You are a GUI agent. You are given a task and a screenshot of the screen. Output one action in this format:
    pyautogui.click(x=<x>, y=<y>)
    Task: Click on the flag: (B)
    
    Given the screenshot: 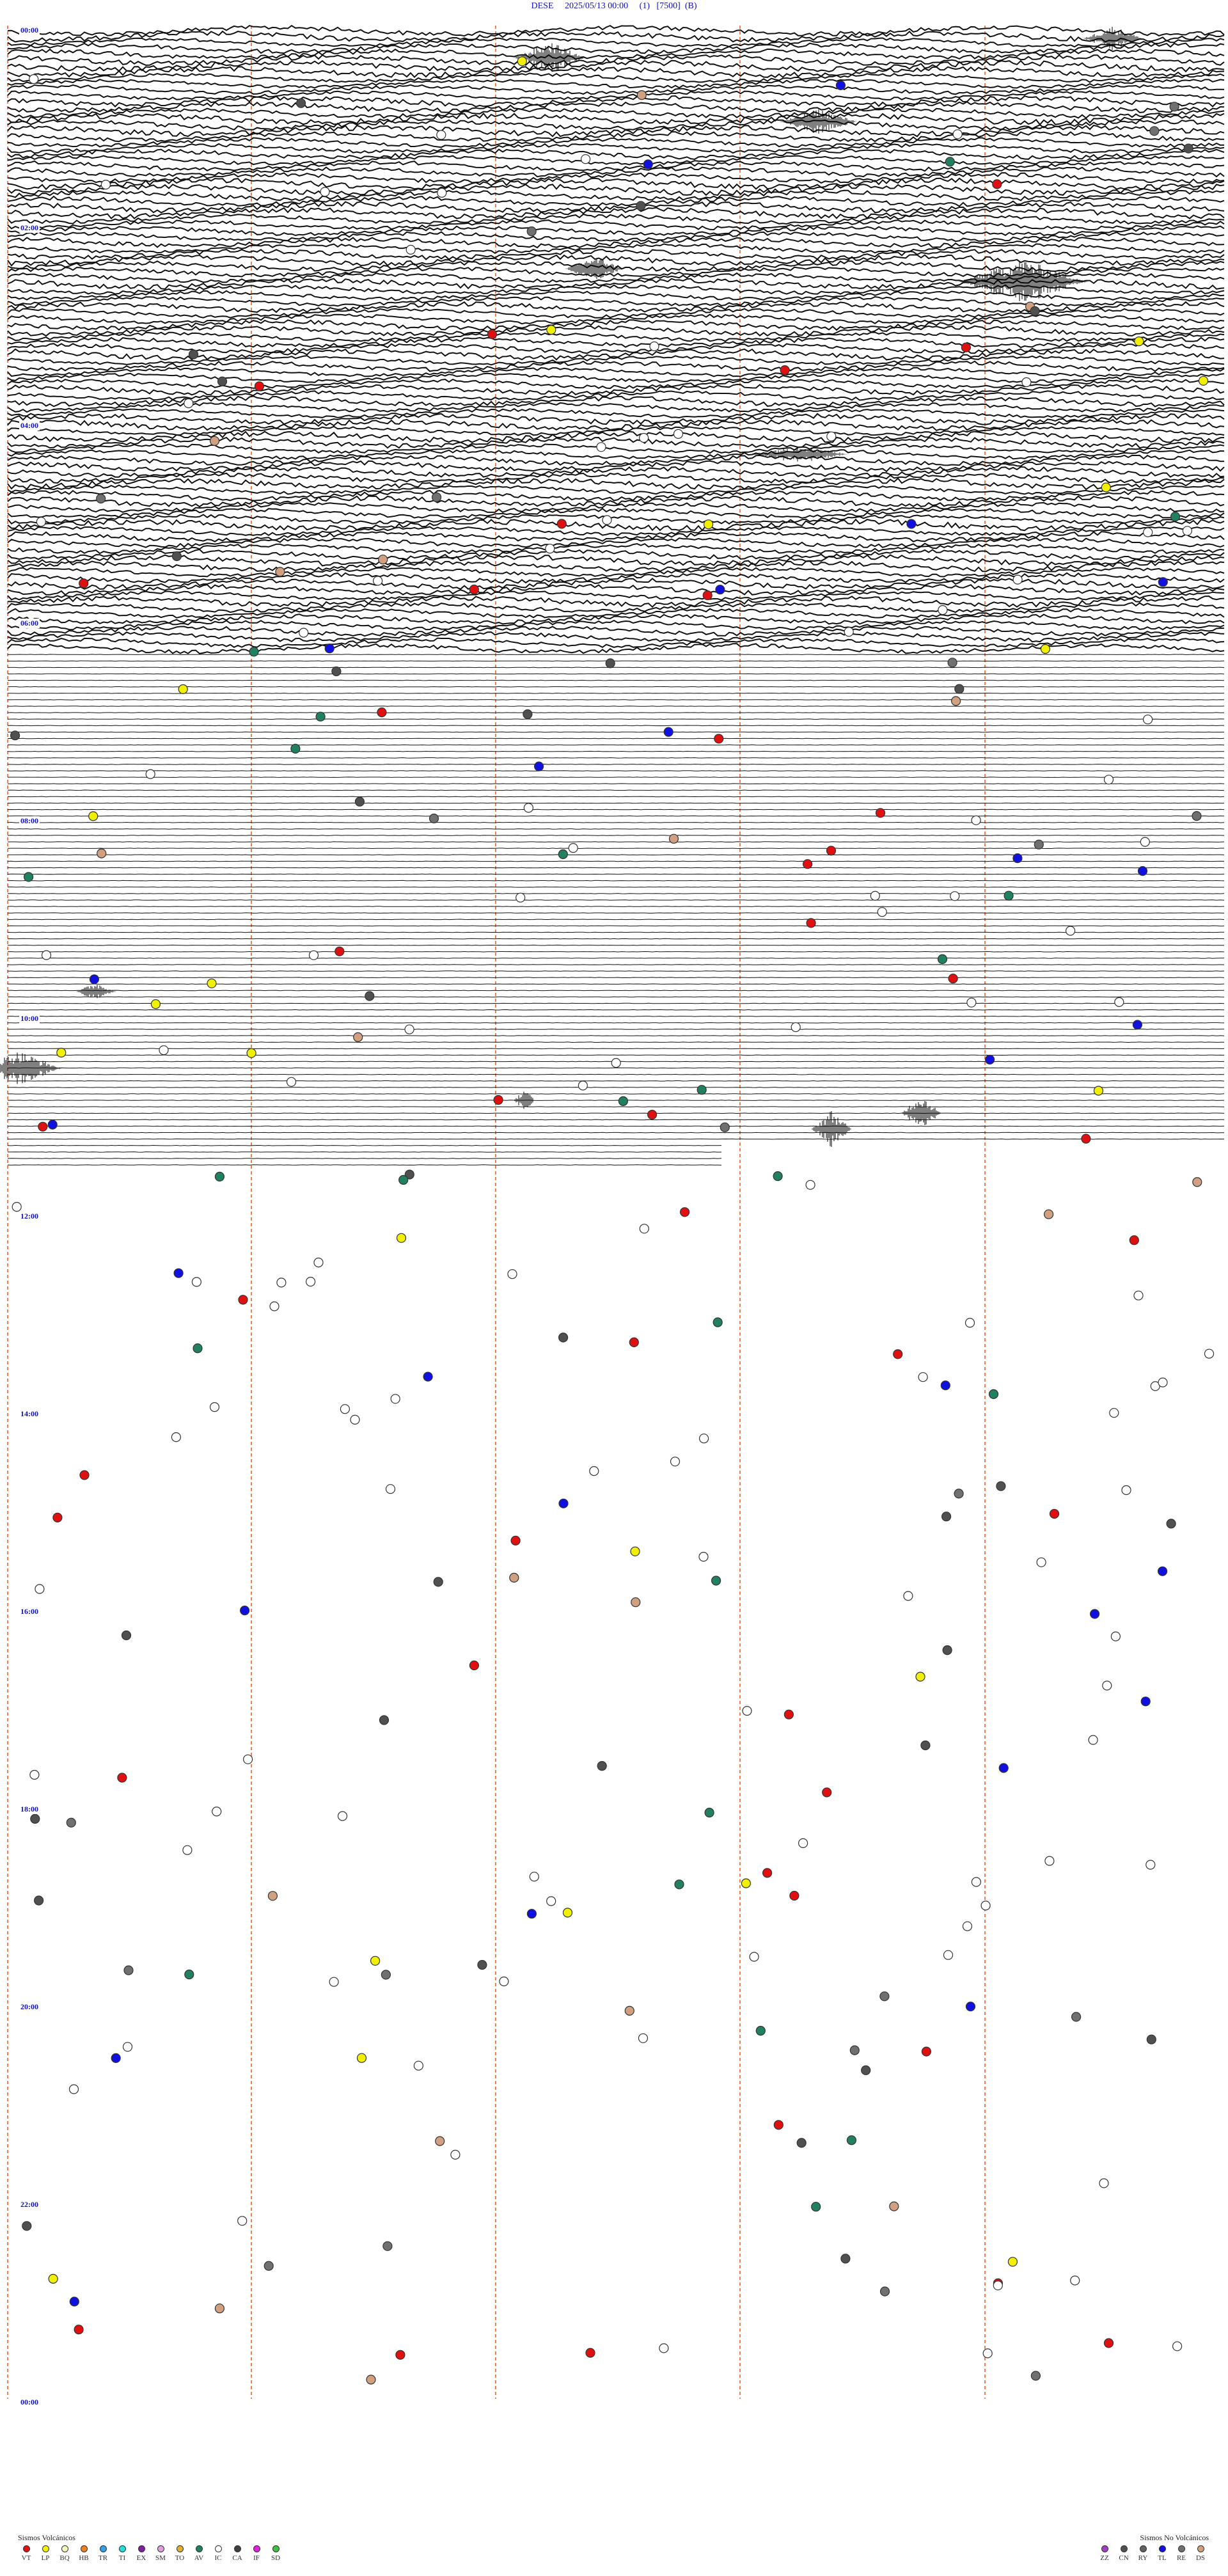 What is the action you would take?
    pyautogui.click(x=690, y=6)
    